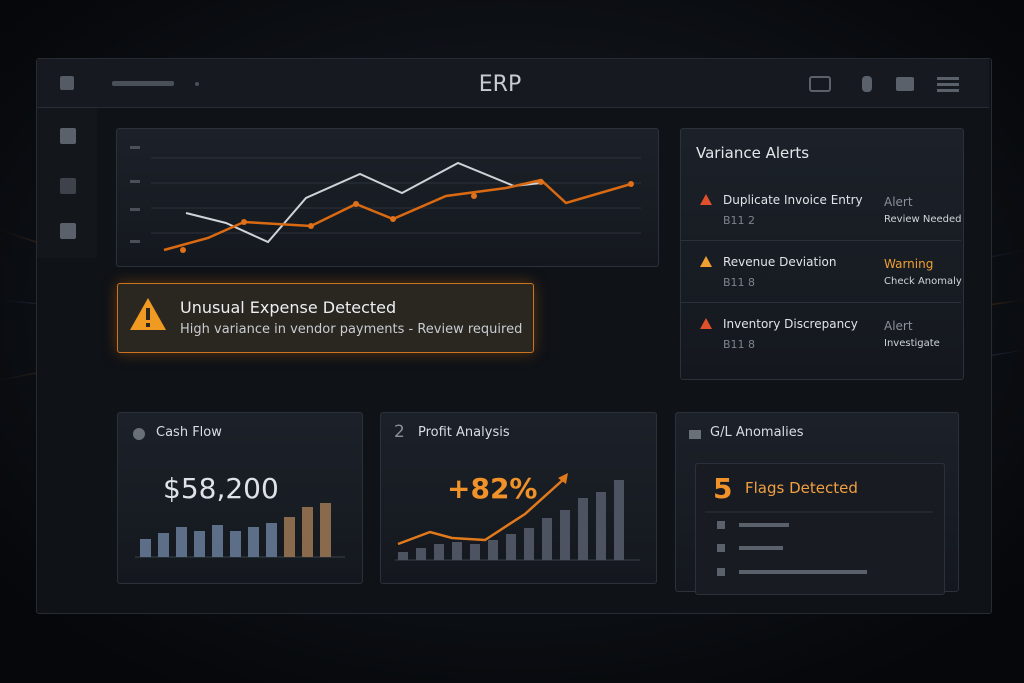 The width and height of the screenshot is (1024, 683). I want to click on menu-icon, so click(67, 83).